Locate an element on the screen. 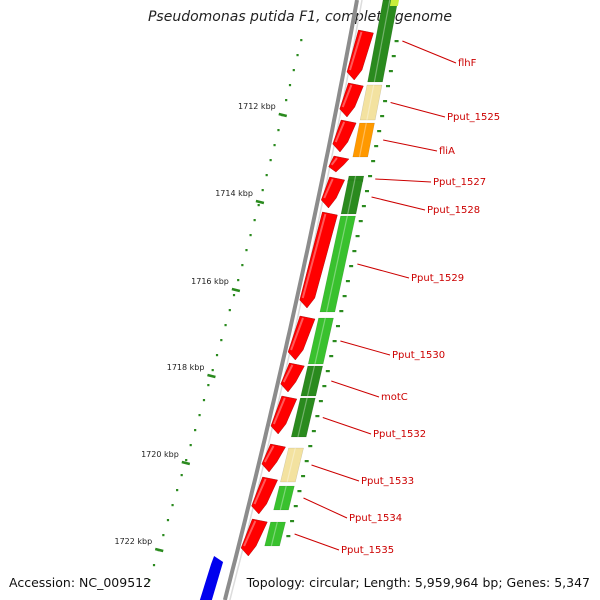  scale-label: 1720 kbp is located at coordinates (160, 454).